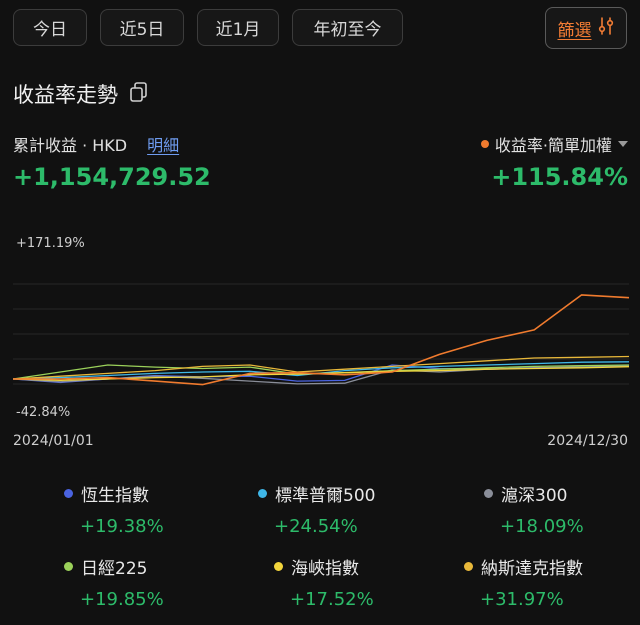 Image resolution: width=640 pixels, height=625 pixels. Describe the element at coordinates (164, 582) in the screenshot. I see `legend-item-nikkei: 日經225 +19.85%` at that location.